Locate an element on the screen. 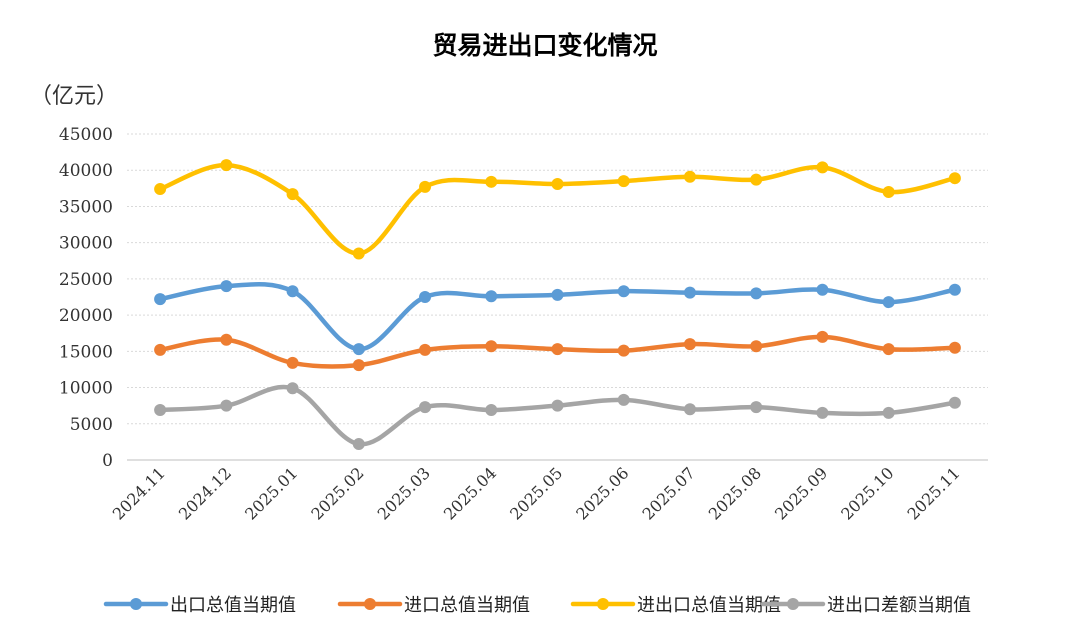 This screenshot has height=644, width=1080. legend-item: 出口总值当期值 is located at coordinates (199, 605).